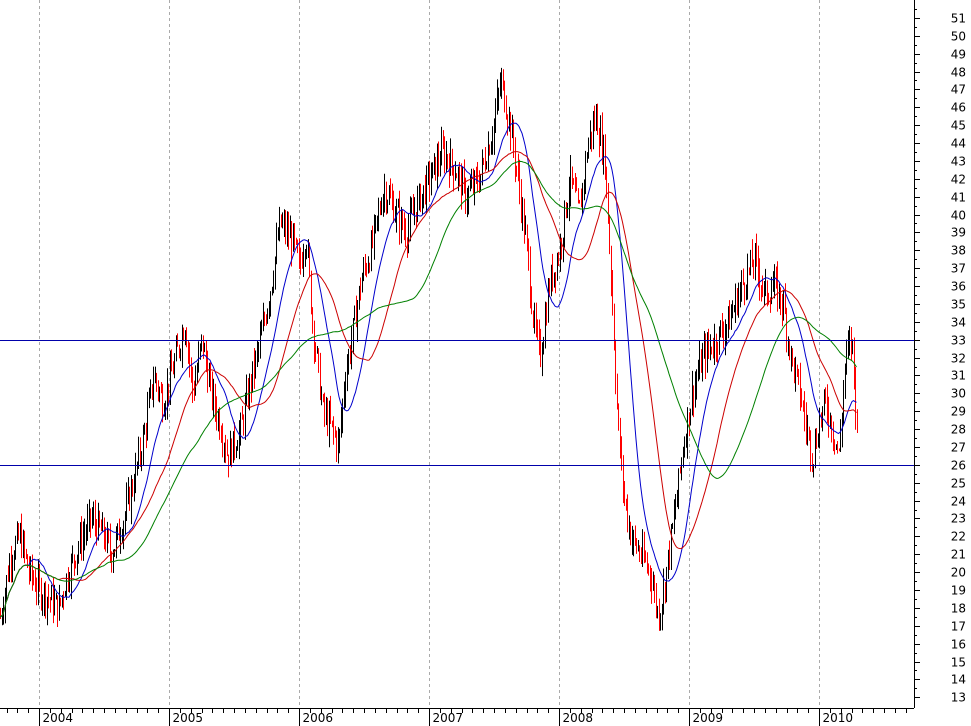 This screenshot has height=726, width=971. Describe the element at coordinates (958, 73) in the screenshot. I see `y-tick-label: 48` at that location.